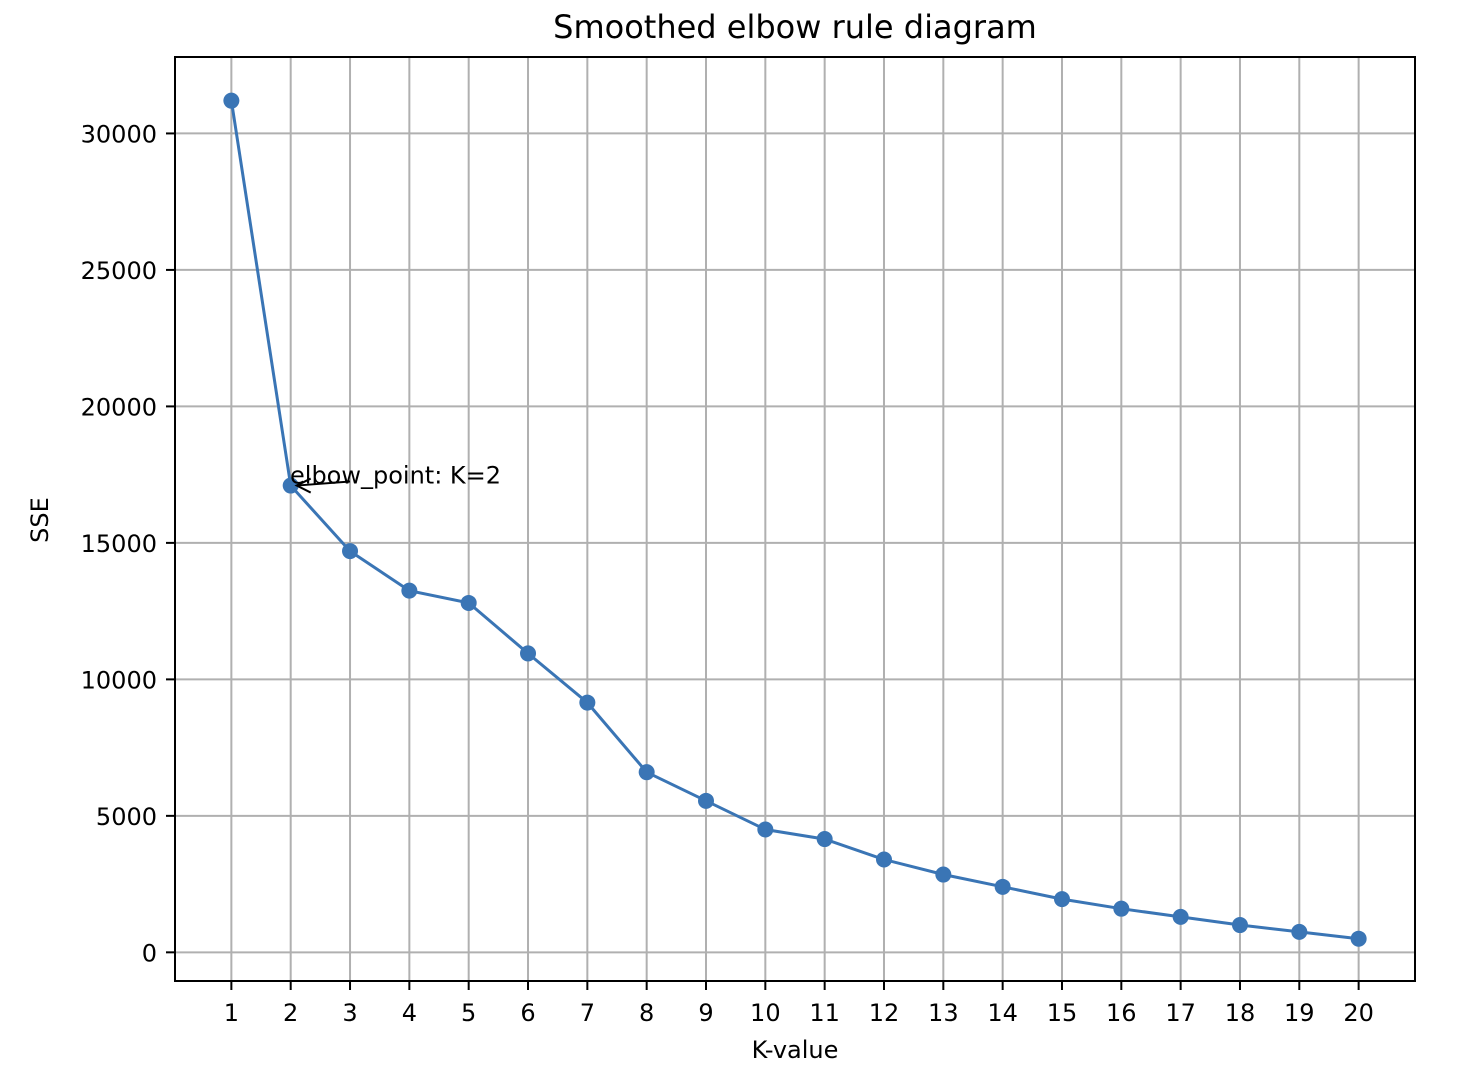  Describe the element at coordinates (303, 485) in the screenshot. I see `annotation-arrow-head` at that location.